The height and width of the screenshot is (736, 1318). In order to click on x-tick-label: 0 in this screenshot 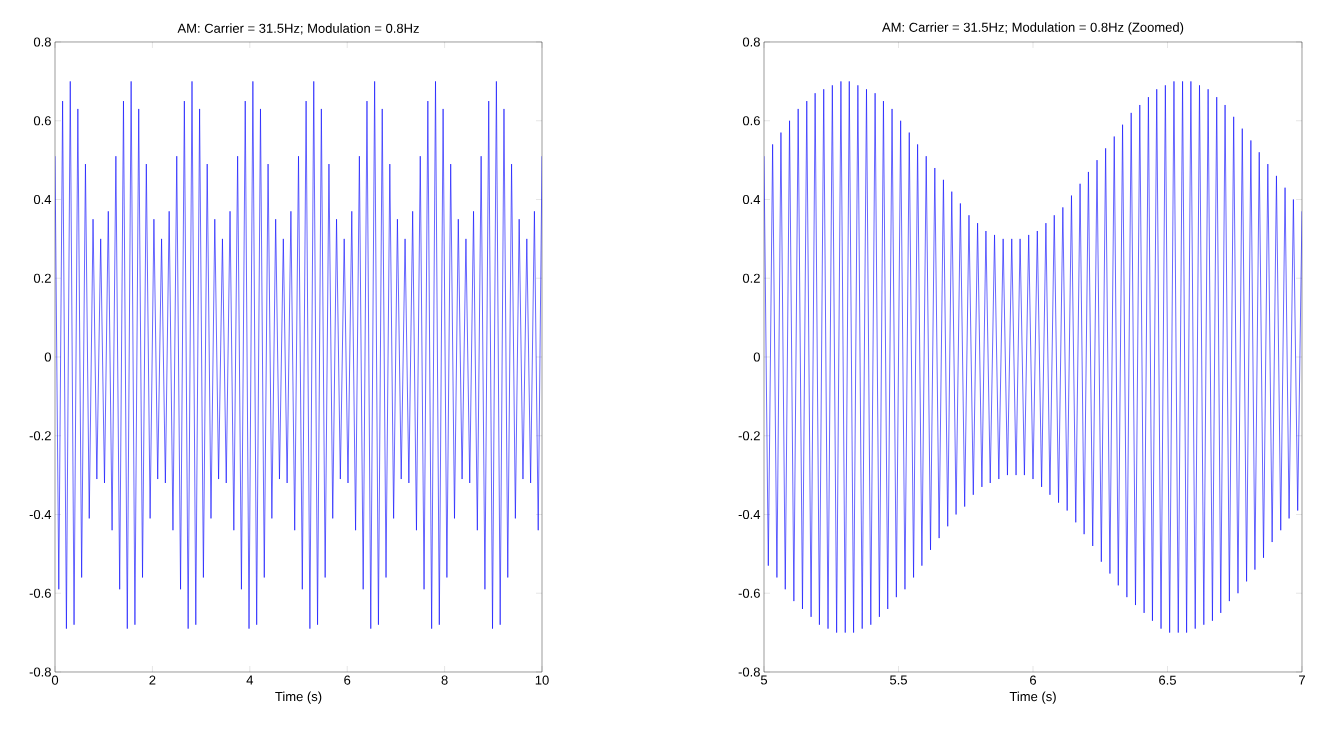, I will do `click(55, 680)`.